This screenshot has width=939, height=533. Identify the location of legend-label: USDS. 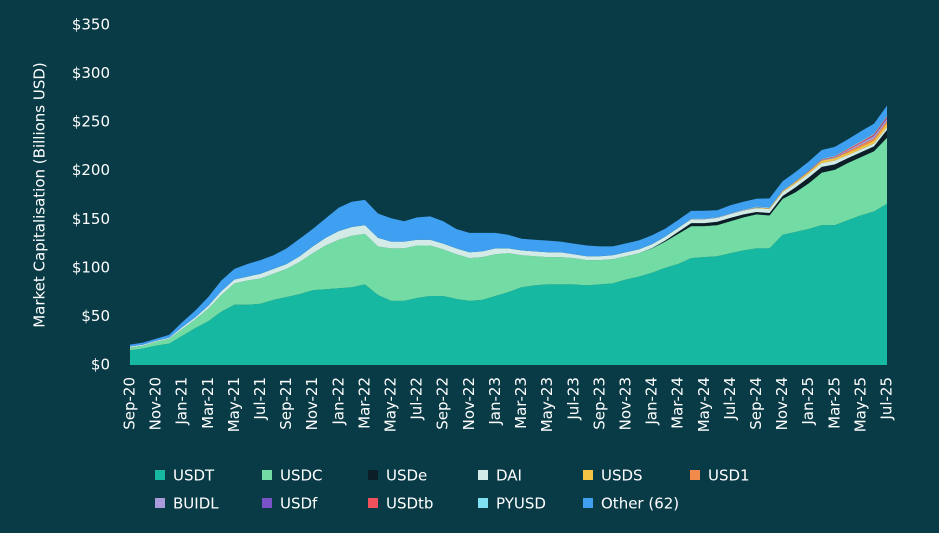
(622, 476).